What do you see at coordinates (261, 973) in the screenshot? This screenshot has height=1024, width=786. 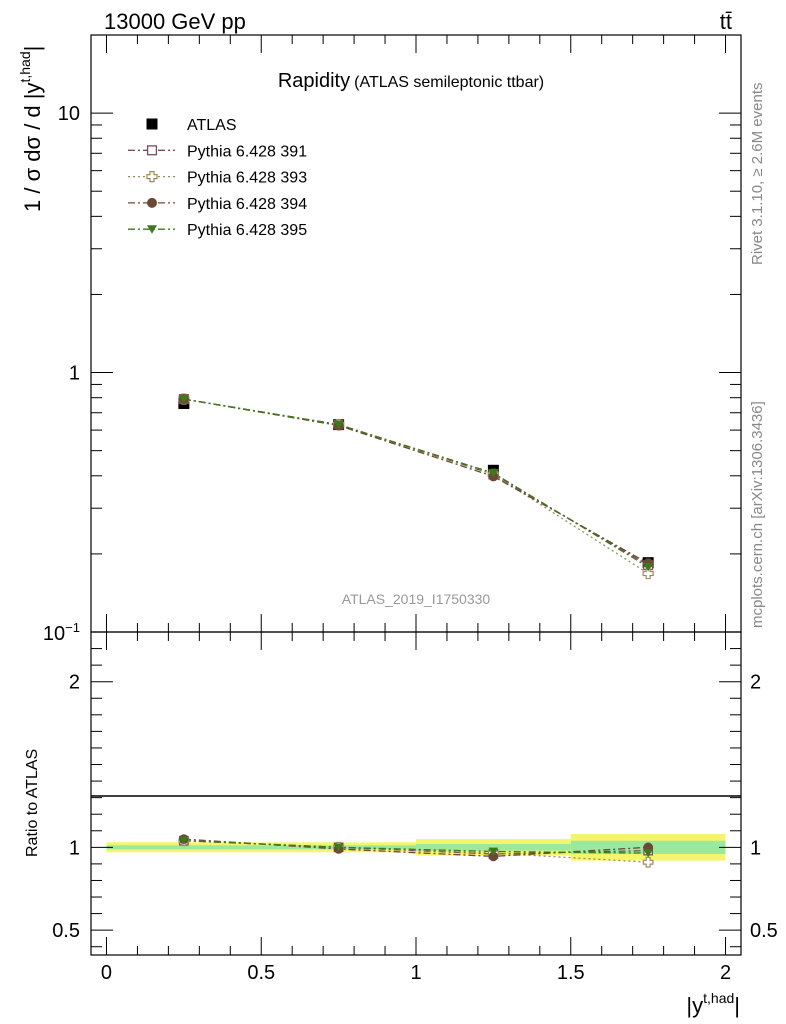 I see `x-tick-label: 0.5` at bounding box center [261, 973].